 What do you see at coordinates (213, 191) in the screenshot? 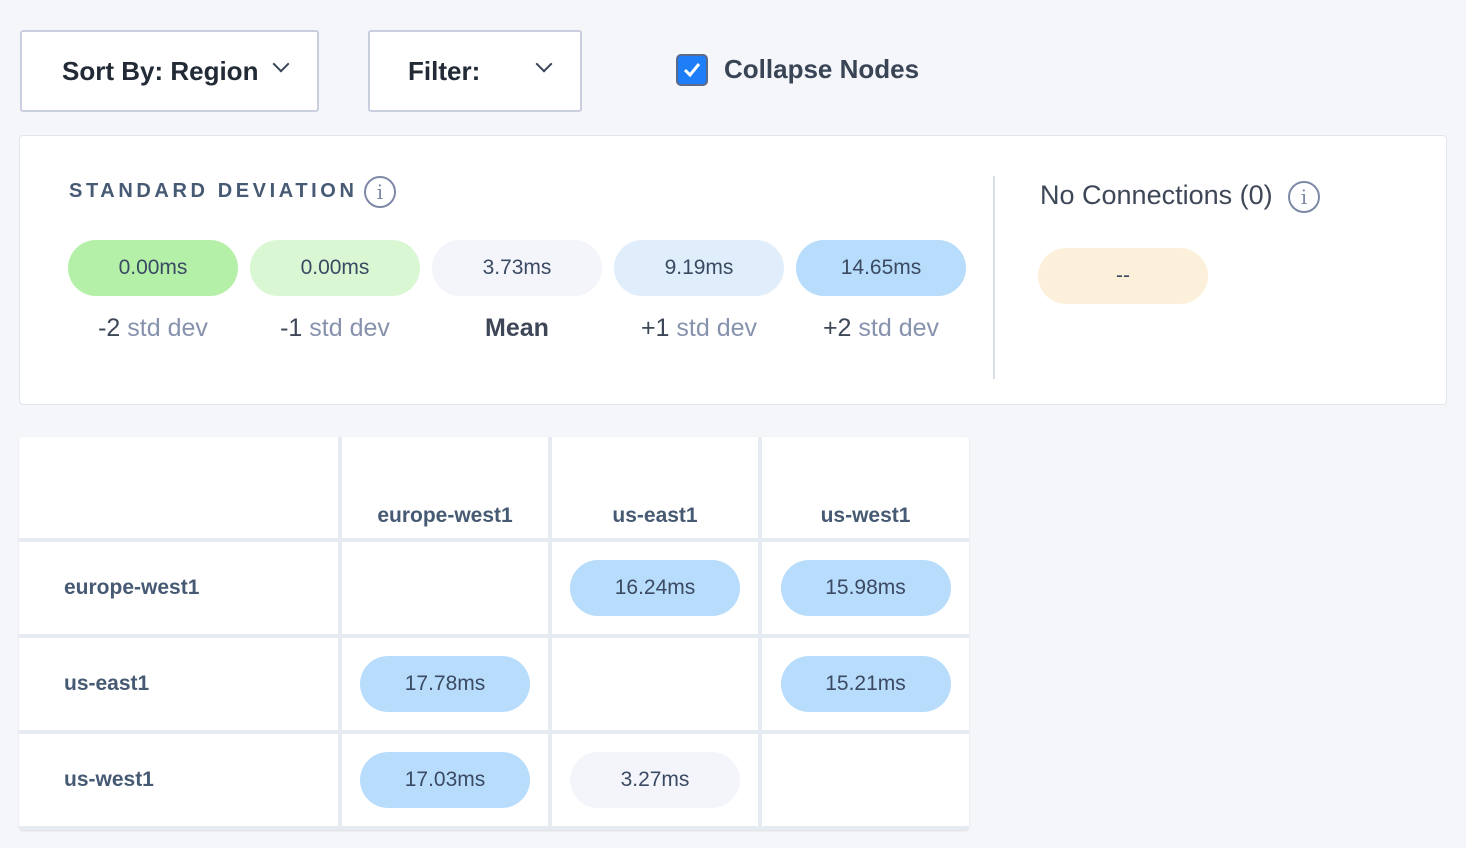
I see `std-dev-title: STANDARD DEVIATION` at bounding box center [213, 191].